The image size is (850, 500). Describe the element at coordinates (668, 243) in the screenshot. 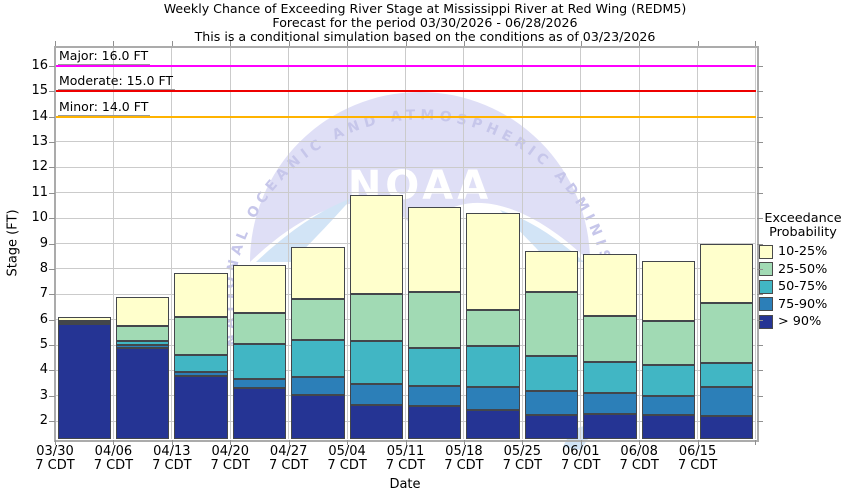

I see `bar-06/08` at that location.